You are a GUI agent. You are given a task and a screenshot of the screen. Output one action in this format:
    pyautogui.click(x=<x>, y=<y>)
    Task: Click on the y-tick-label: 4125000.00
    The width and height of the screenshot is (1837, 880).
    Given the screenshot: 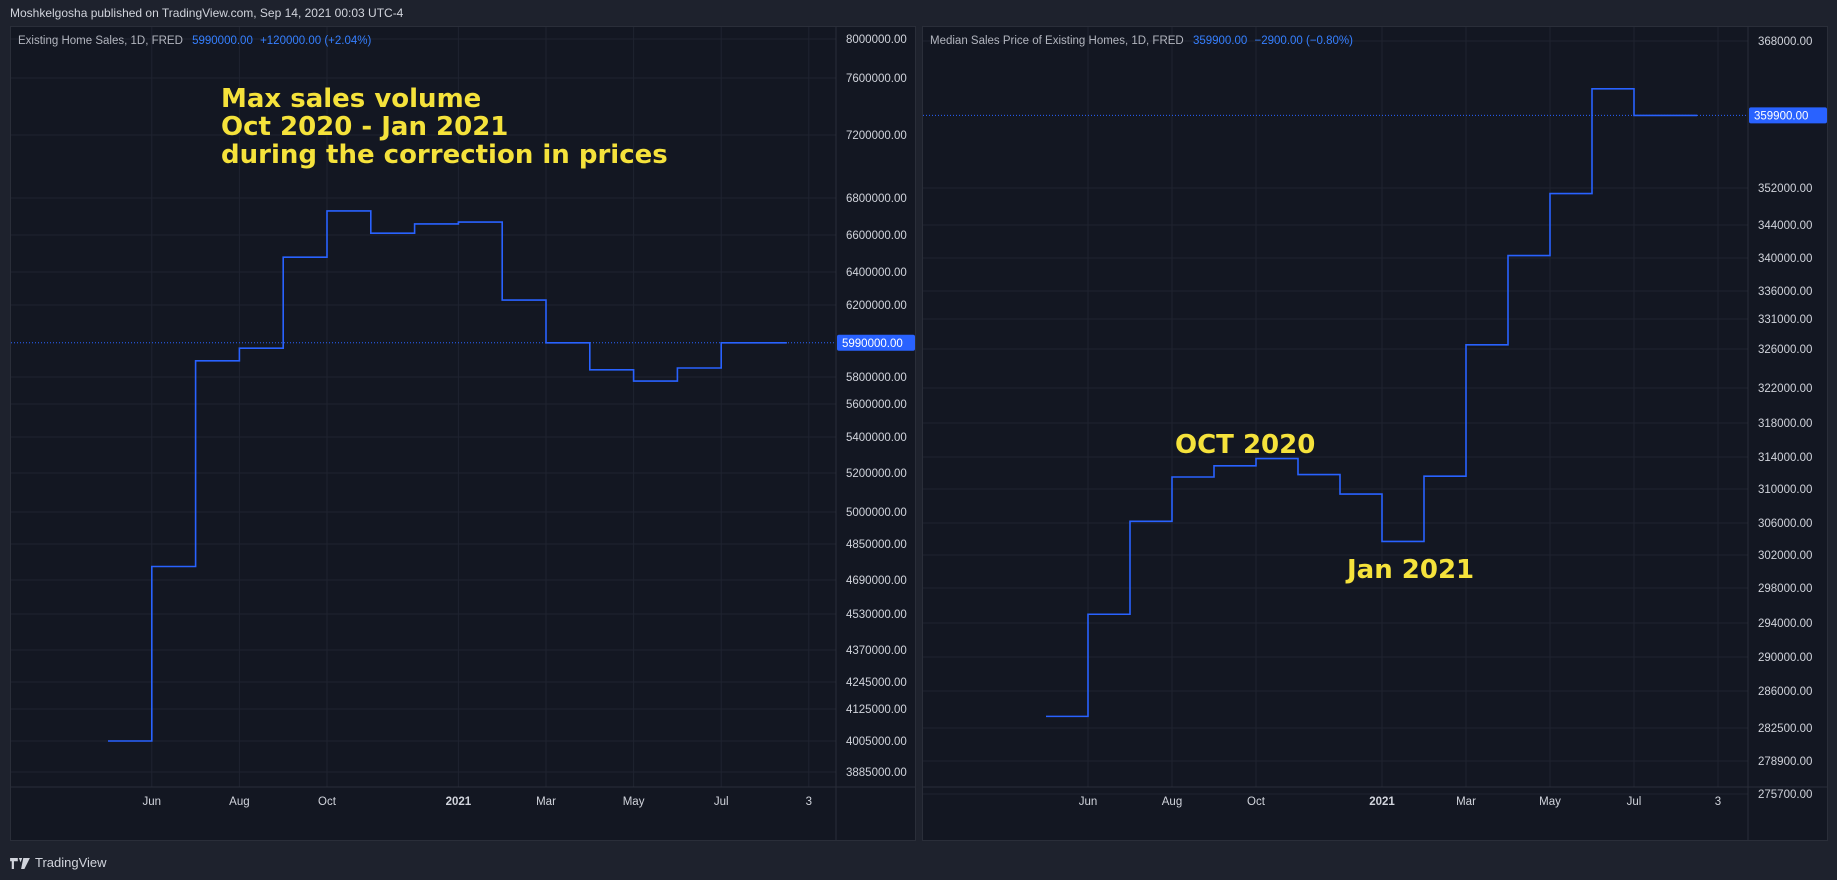 What is the action you would take?
    pyautogui.click(x=876, y=710)
    